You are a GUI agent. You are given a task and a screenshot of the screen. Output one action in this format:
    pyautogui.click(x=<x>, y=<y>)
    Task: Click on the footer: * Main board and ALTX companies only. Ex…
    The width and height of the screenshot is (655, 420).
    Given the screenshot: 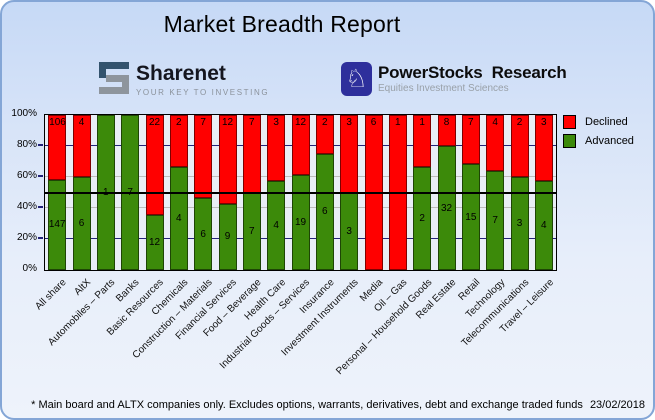 What is the action you would take?
    pyautogui.click(x=327, y=406)
    